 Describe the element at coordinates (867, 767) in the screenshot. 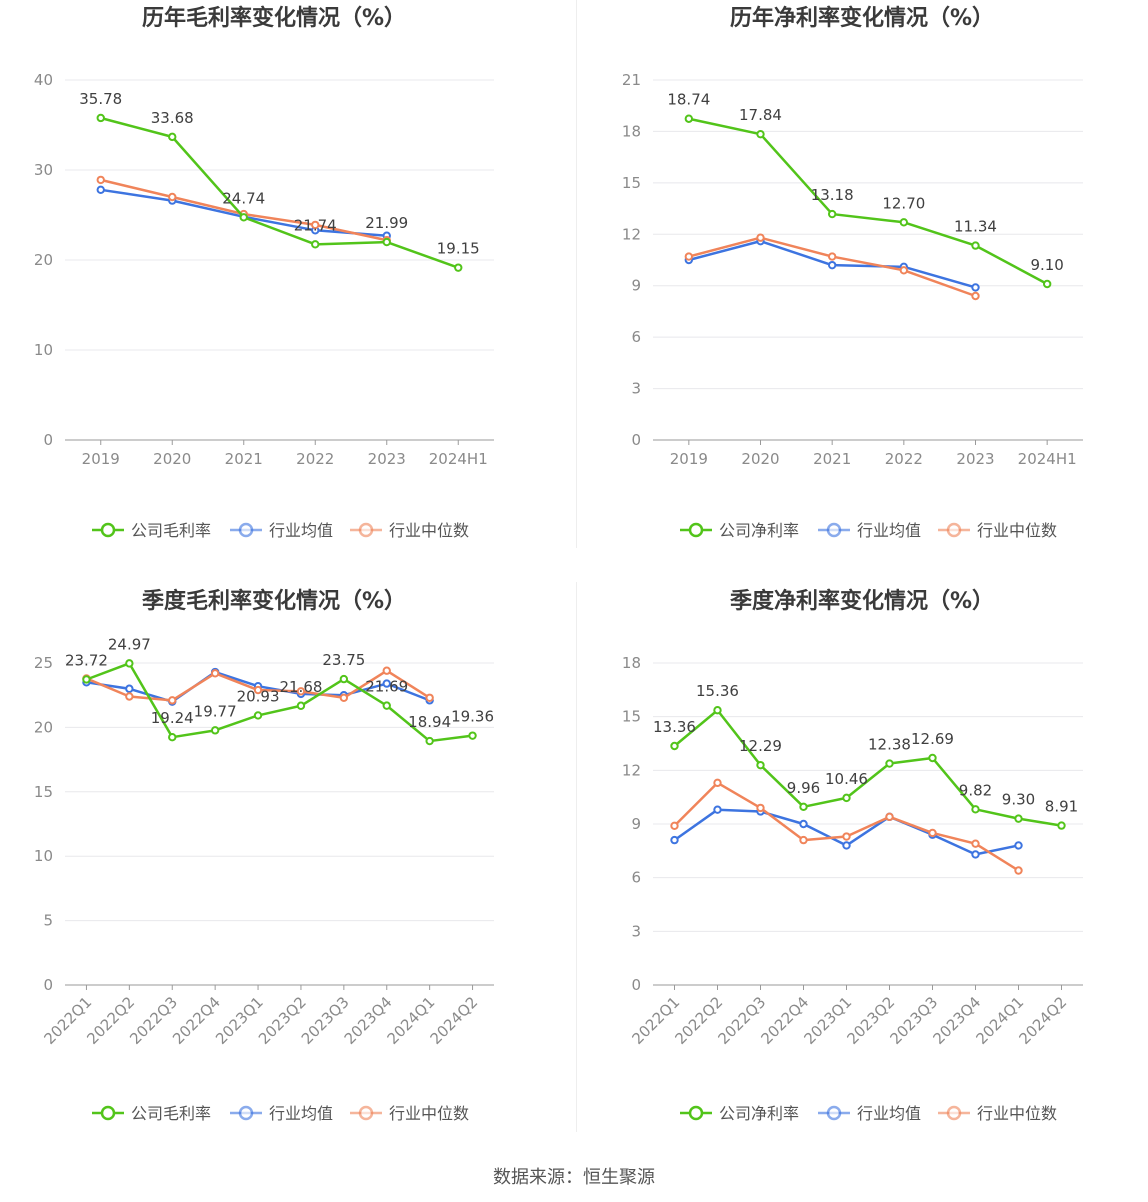

I see `series-line-company` at that location.